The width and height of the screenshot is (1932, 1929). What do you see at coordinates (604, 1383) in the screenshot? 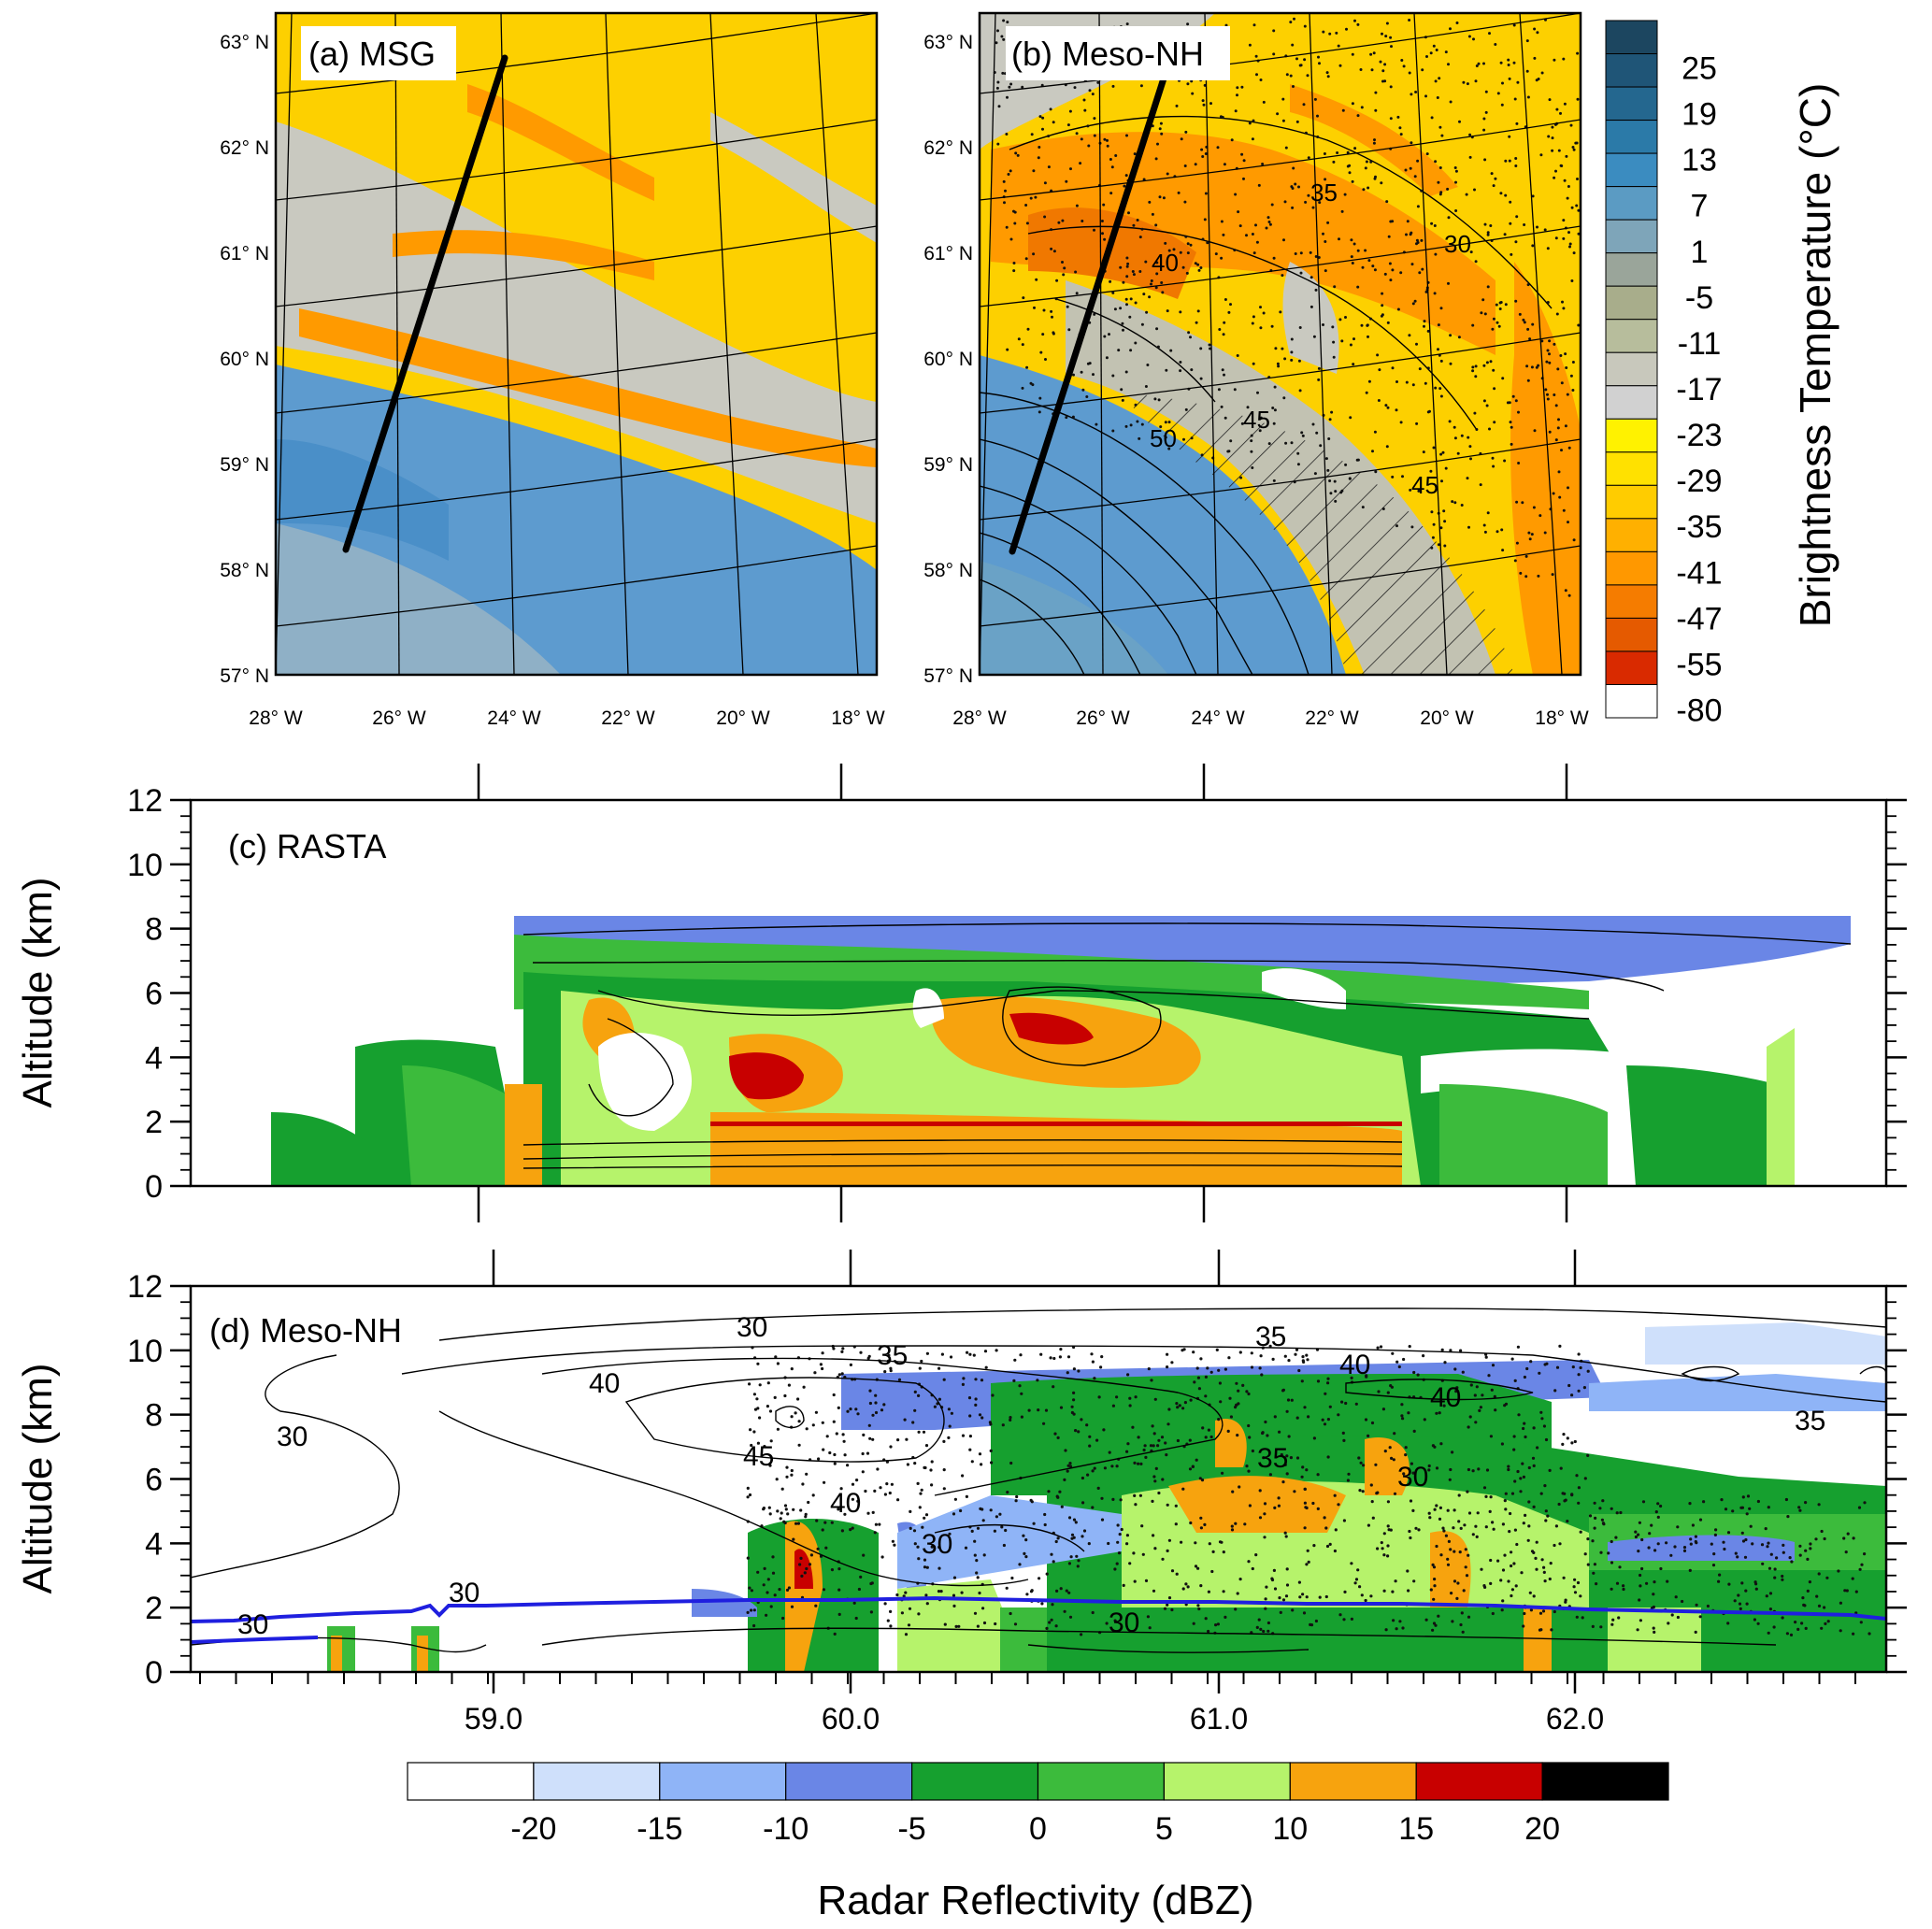
I see `svg-text: 40` at bounding box center [604, 1383].